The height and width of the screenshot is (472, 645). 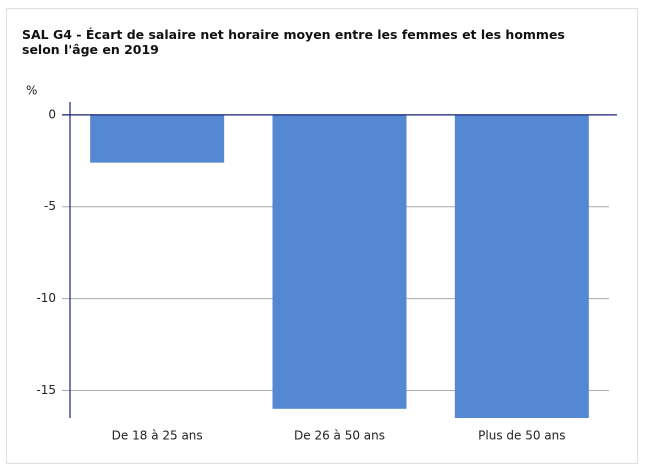 I want to click on x-tick-label: Plus de 50 ans, so click(x=521, y=436).